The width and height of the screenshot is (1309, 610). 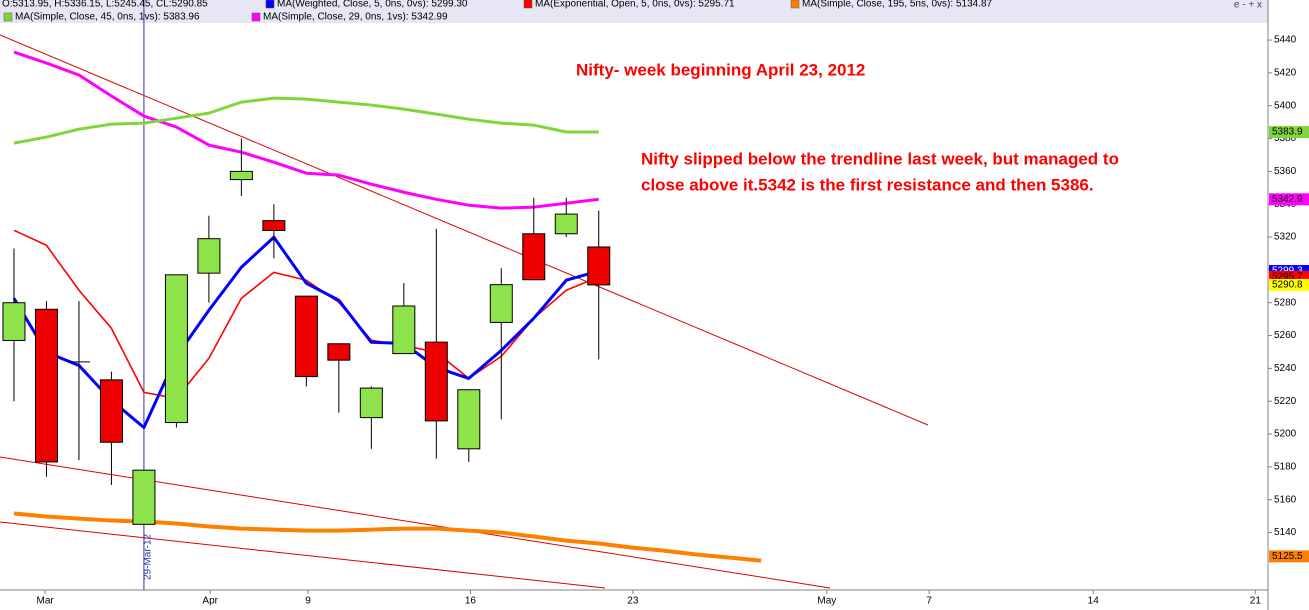 What do you see at coordinates (303, 555) in the screenshot?
I see `trendline` at bounding box center [303, 555].